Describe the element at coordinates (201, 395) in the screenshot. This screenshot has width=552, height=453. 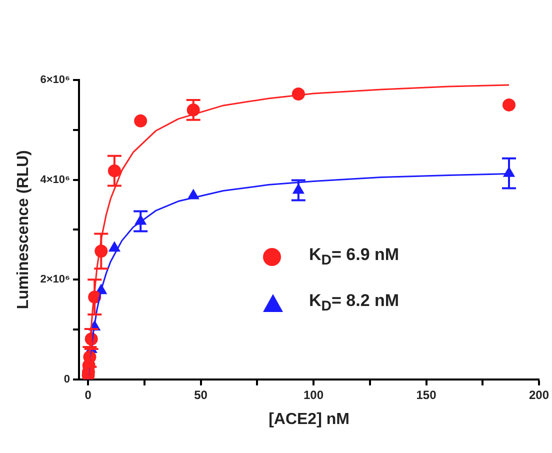
I see `x-tick-label: 50` at that location.